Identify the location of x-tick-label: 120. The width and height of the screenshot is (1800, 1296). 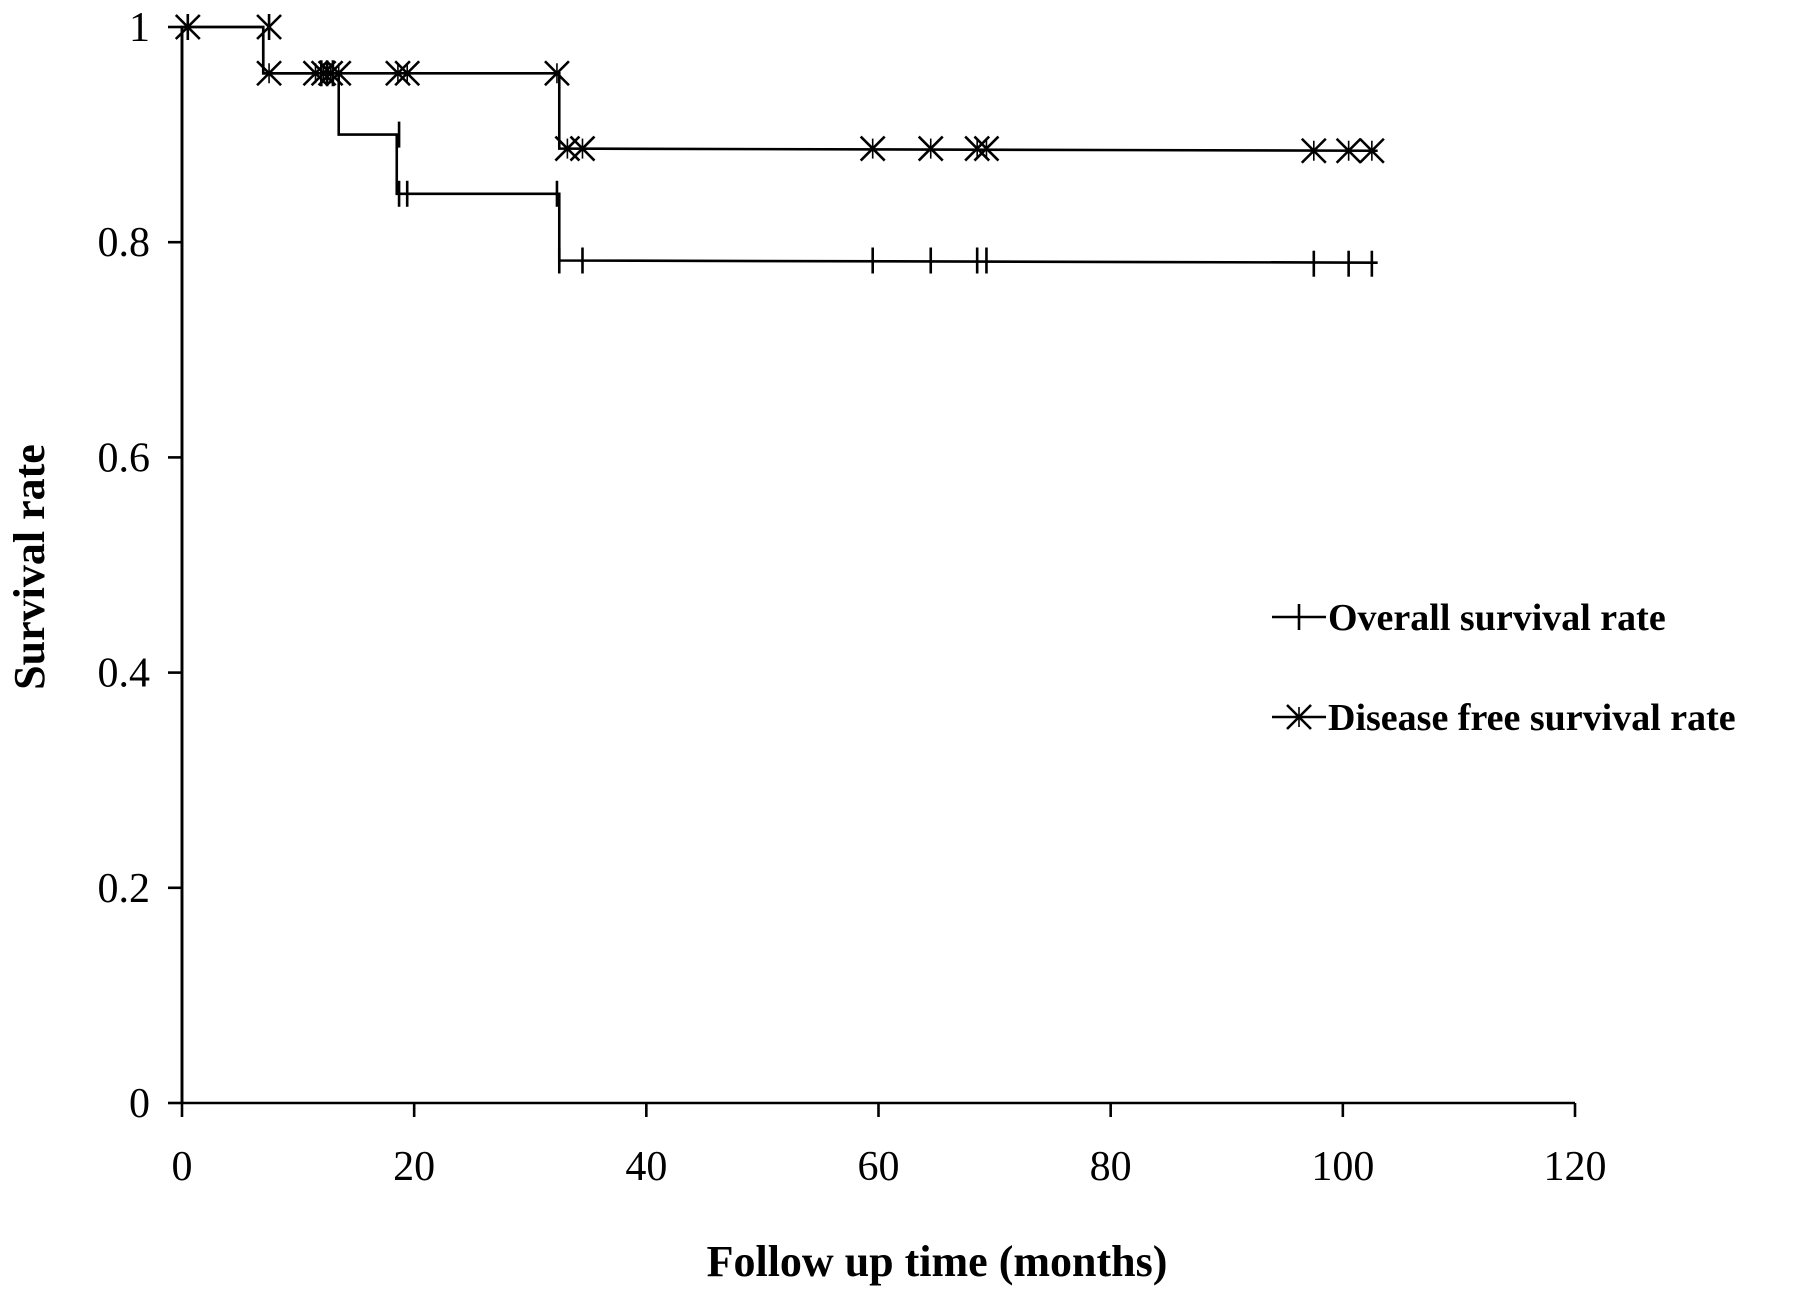
(1575, 1167).